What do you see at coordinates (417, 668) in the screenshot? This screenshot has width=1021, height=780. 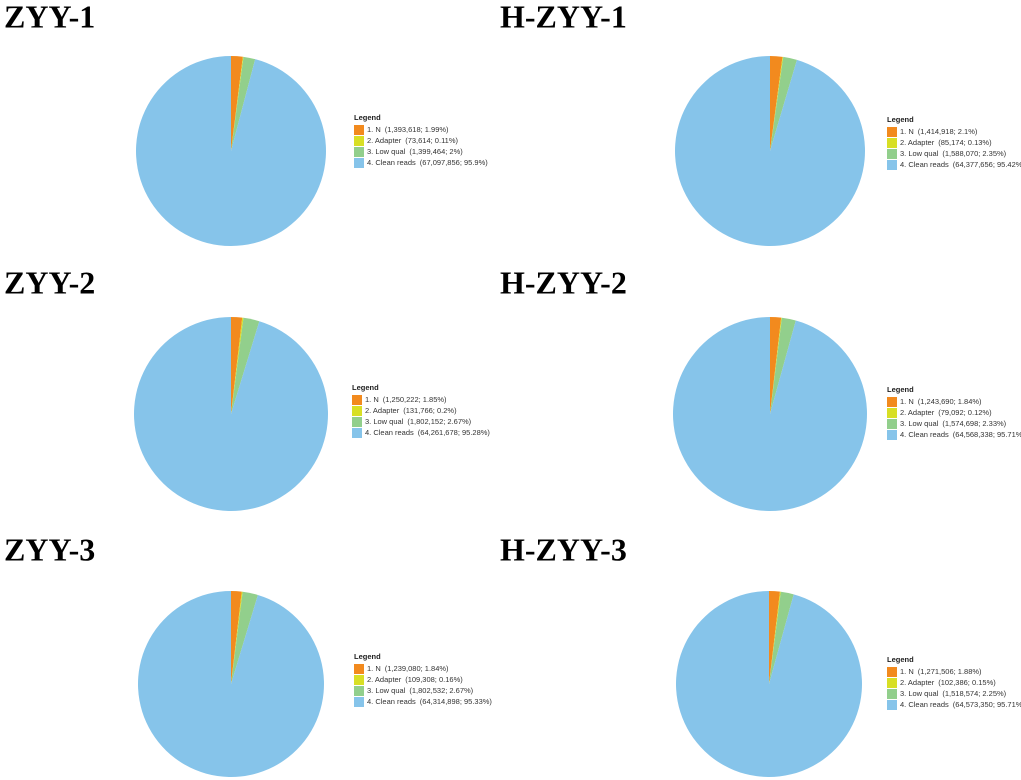 I see `legend-value: (1,239,080; 1.84%)` at bounding box center [417, 668].